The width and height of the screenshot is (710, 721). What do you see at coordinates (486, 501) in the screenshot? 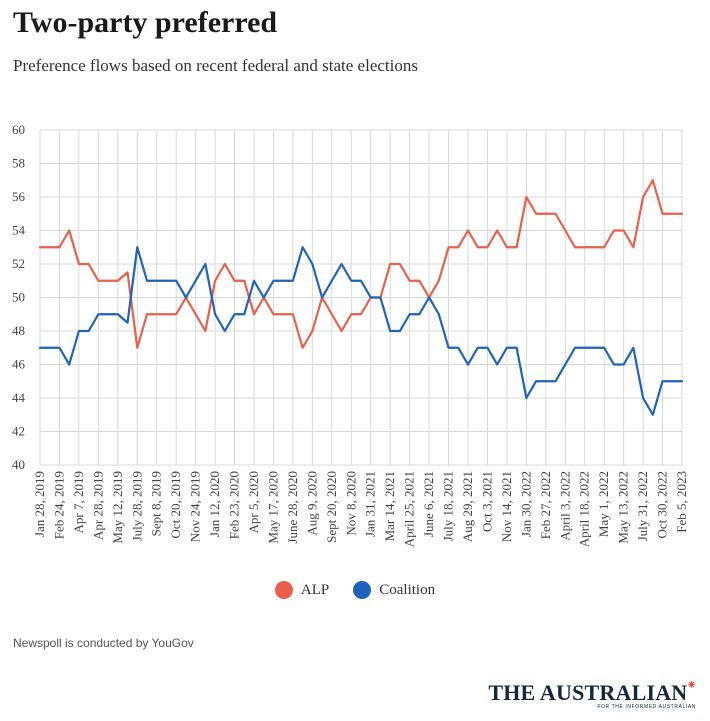
I see `x-tick-label: Oct 3, 2021` at bounding box center [486, 501].